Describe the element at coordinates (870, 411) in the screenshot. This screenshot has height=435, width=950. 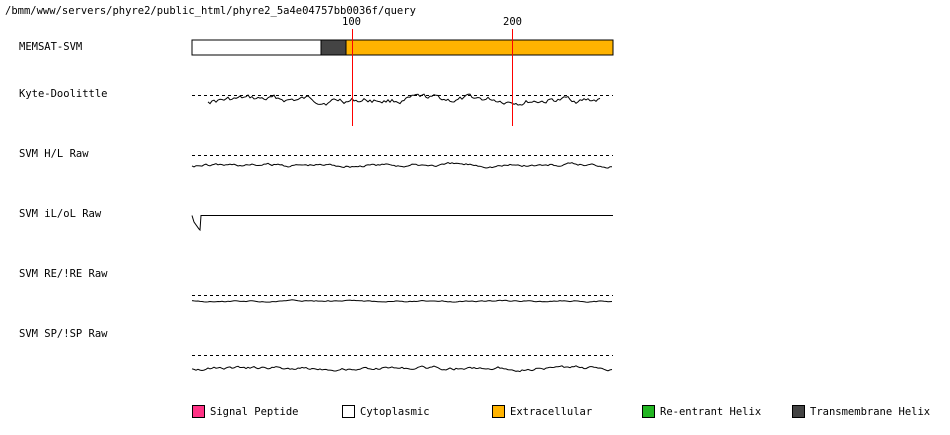
I see `legend-label-transmembrane-helix: Transmembrane Helix` at that location.